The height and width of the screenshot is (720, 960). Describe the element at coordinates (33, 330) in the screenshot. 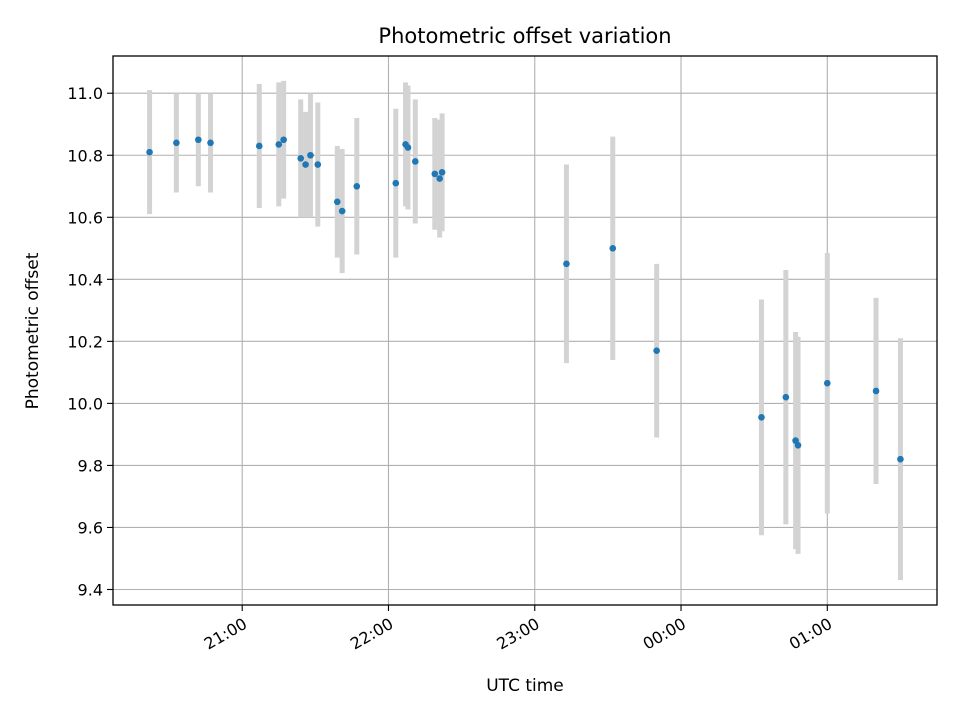

I see `y-axis-label: Photometric offset` at that location.